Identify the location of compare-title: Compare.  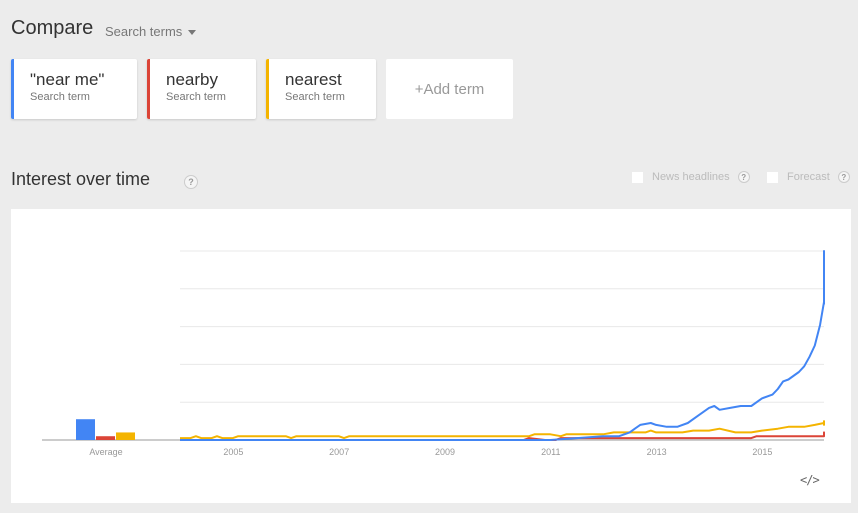
(52, 28).